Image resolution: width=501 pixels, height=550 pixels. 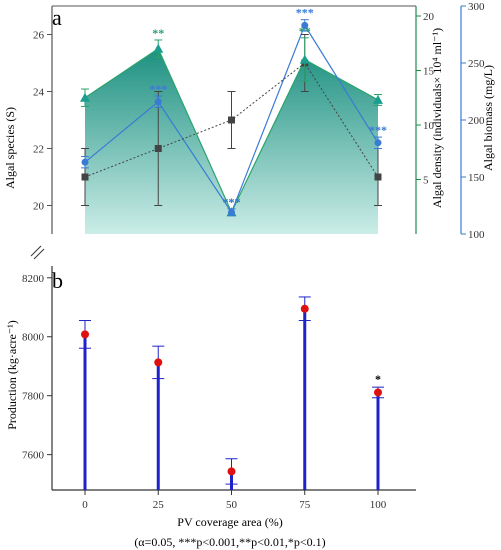 I want to click on left-y-tick-label: 26, so click(x=39, y=36).